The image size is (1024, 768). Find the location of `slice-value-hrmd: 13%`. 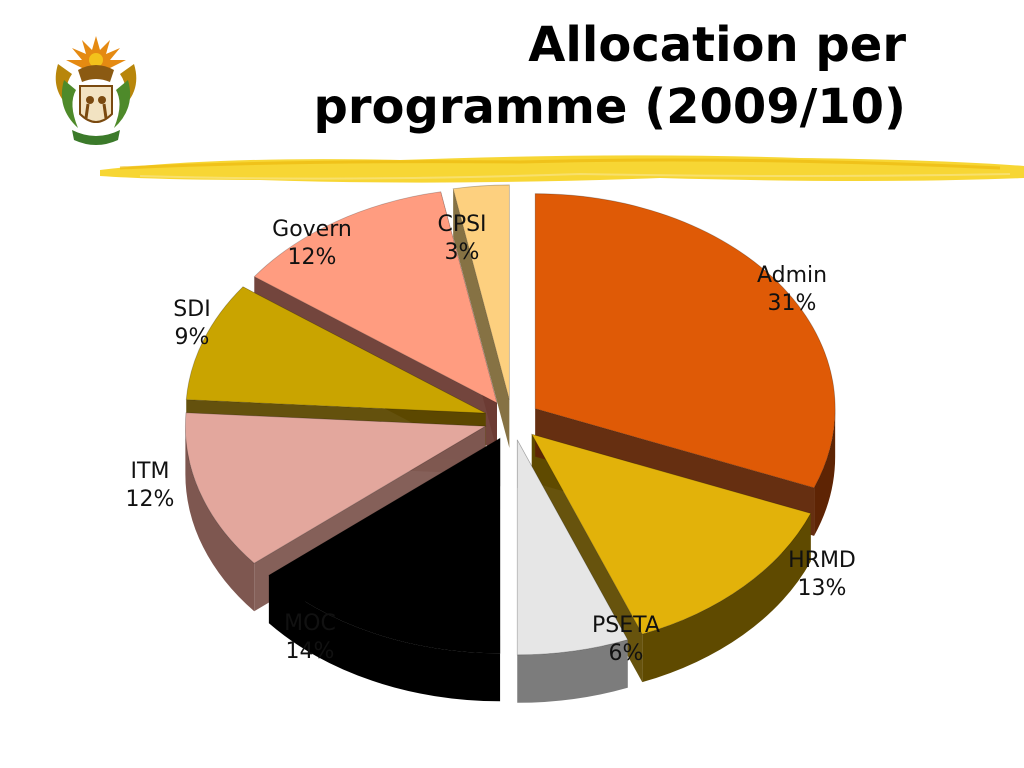

slice-value-hrmd: 13% is located at coordinates (822, 588).